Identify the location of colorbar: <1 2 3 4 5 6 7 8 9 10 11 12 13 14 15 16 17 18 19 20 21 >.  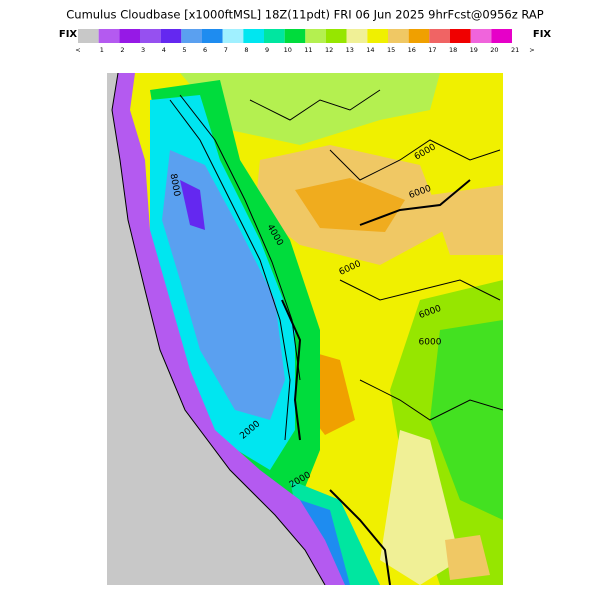
(305, 41).